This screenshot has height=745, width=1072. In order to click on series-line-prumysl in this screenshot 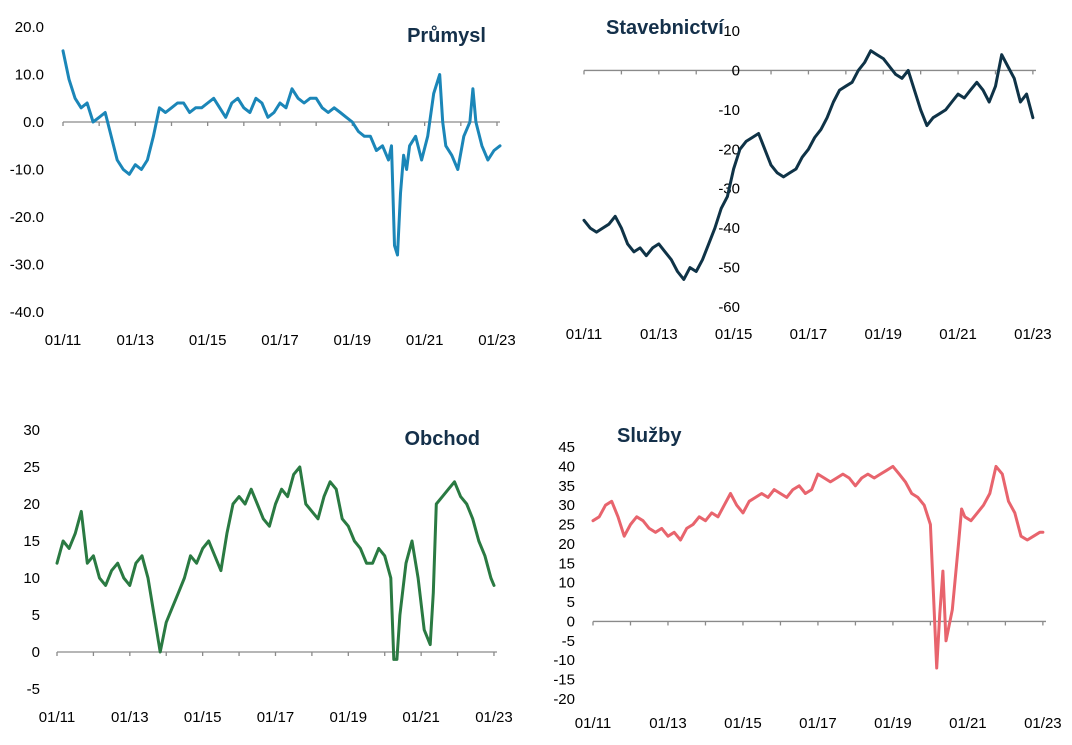, I will do `click(281, 153)`.